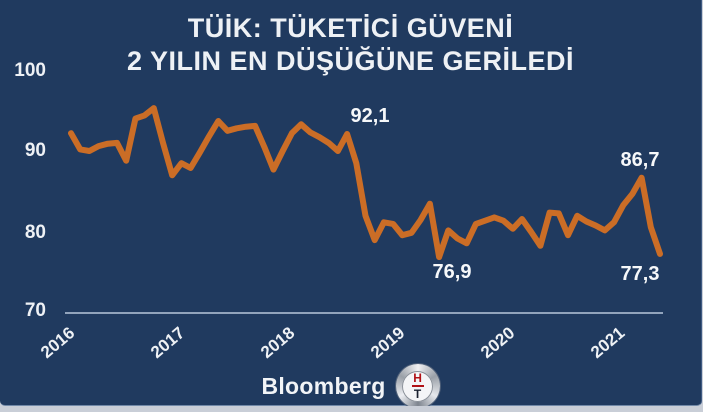 This screenshot has height=412, width=703. I want to click on annotation-low-2019: 76,9, so click(452, 272).